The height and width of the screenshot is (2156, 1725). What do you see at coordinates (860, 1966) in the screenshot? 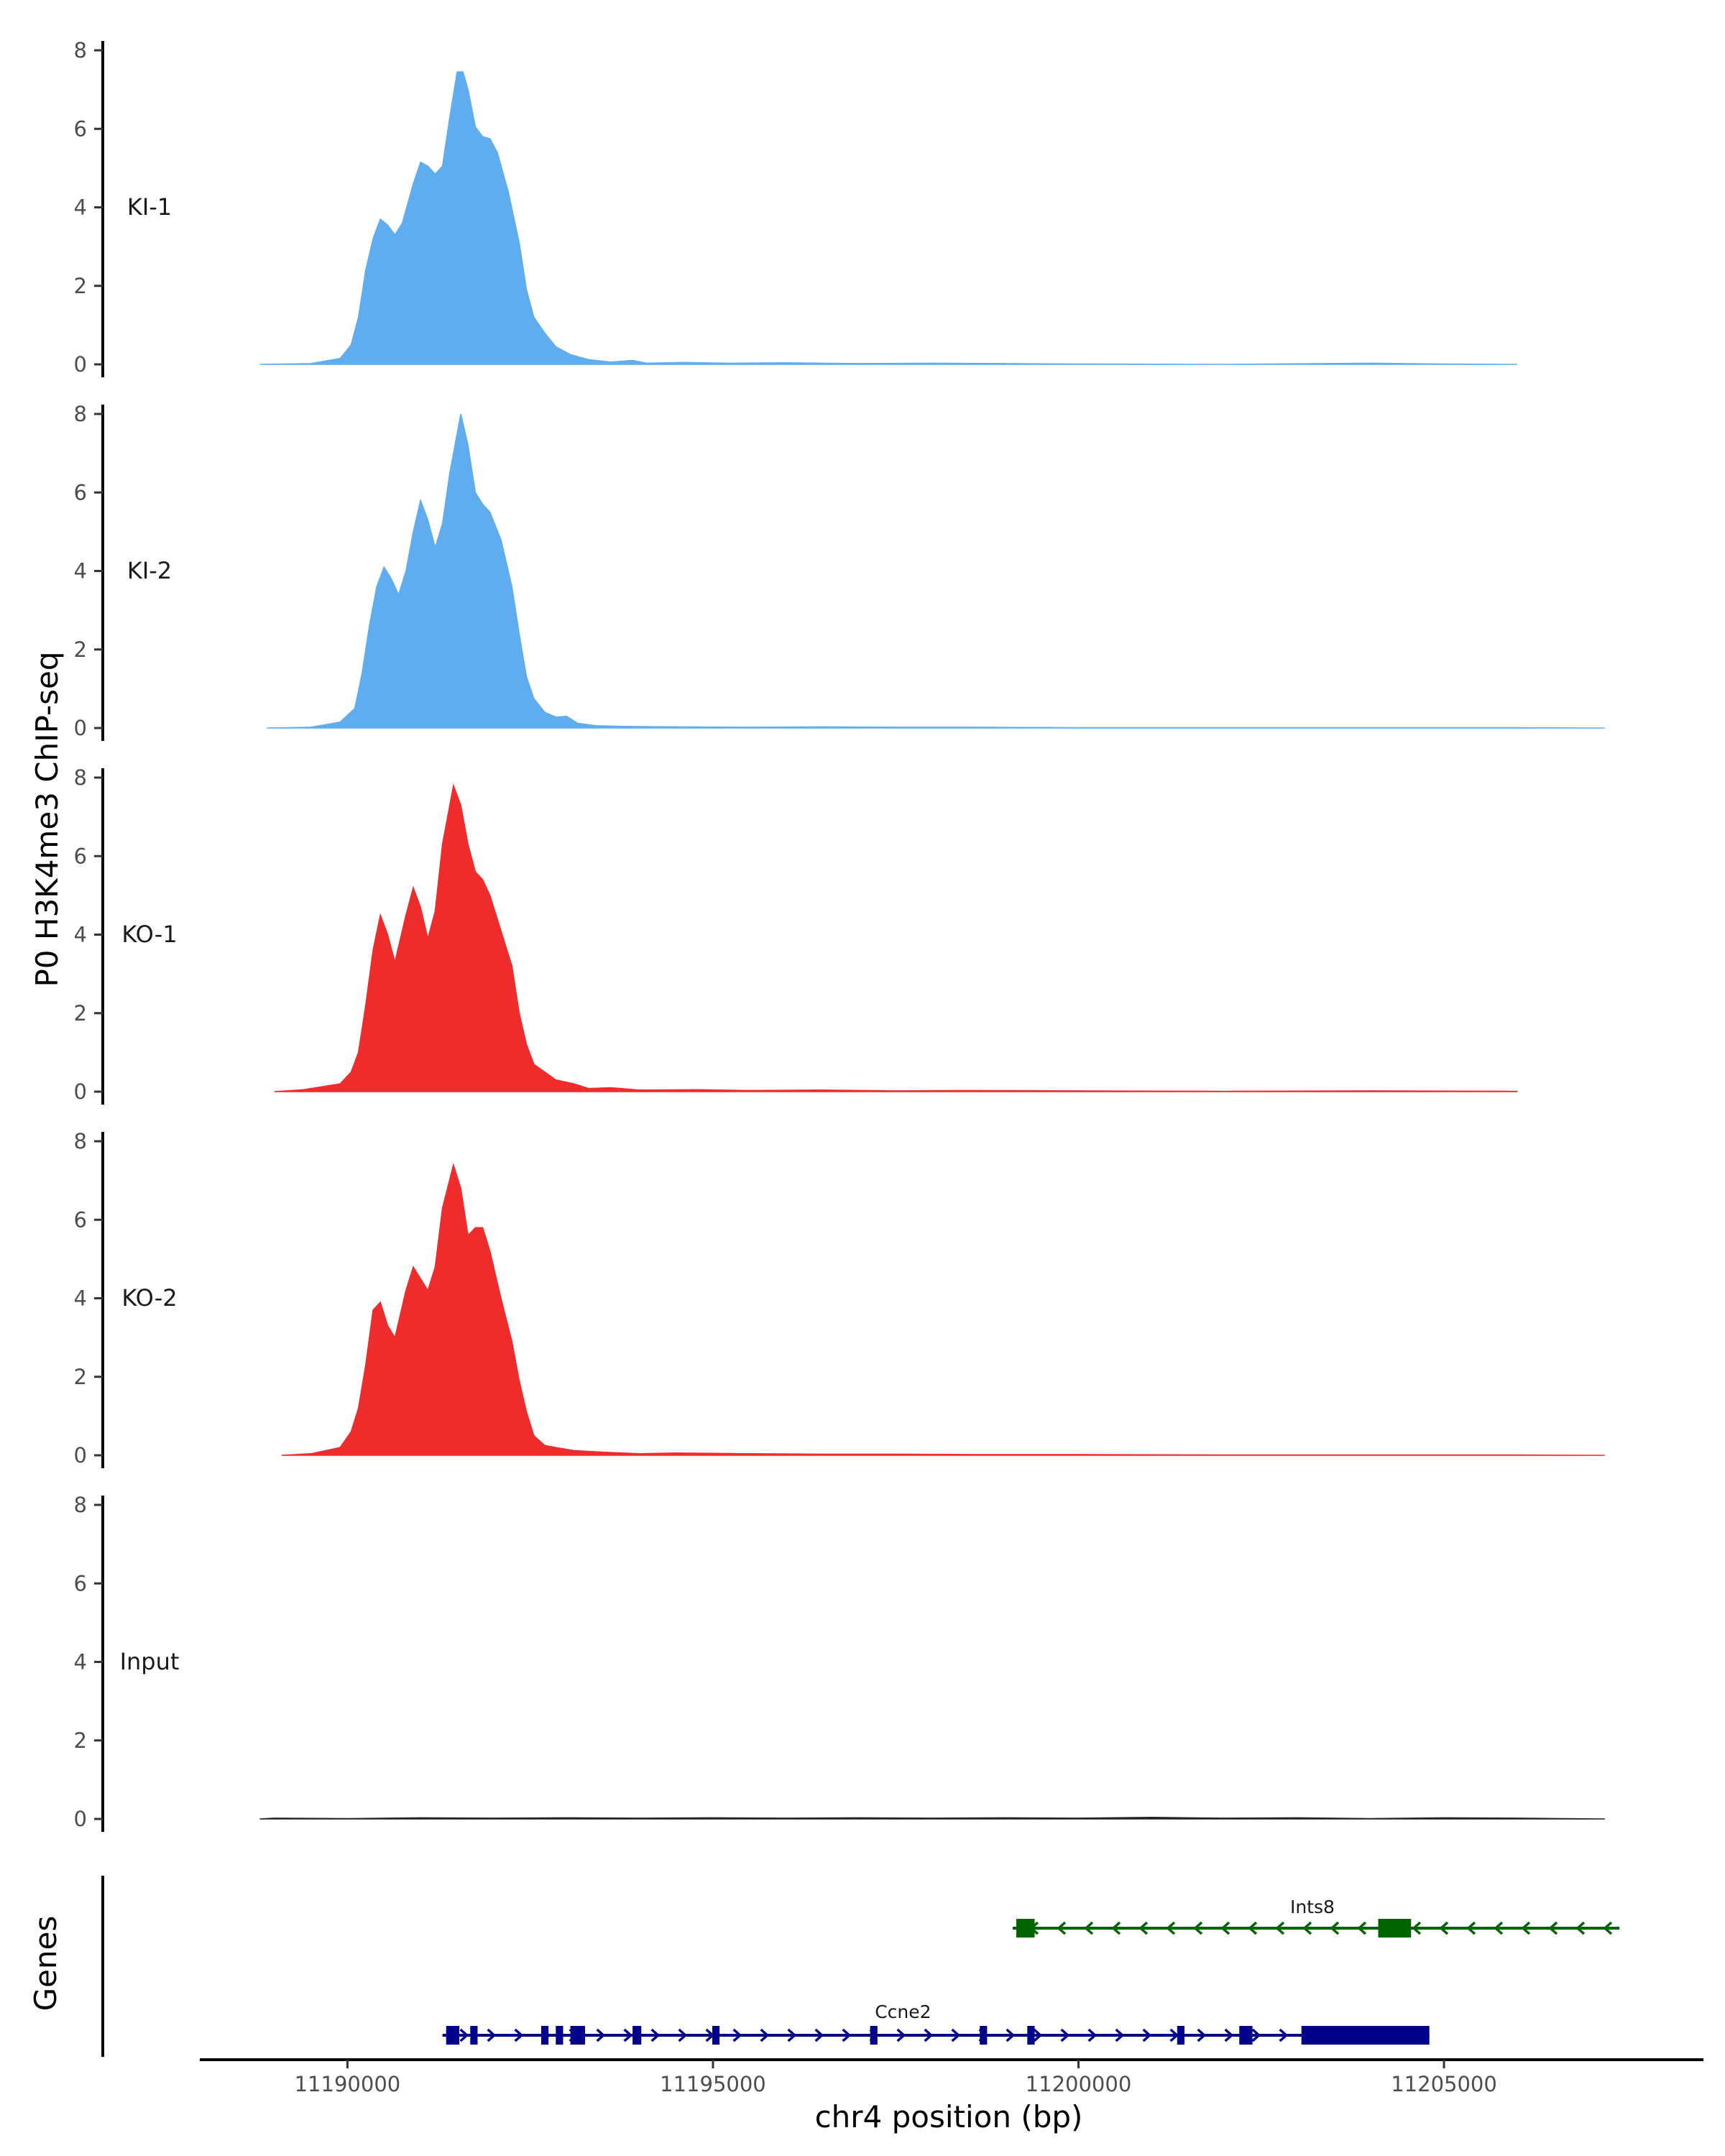
I see `gene-track: Ints8 Ccne2` at bounding box center [860, 1966].